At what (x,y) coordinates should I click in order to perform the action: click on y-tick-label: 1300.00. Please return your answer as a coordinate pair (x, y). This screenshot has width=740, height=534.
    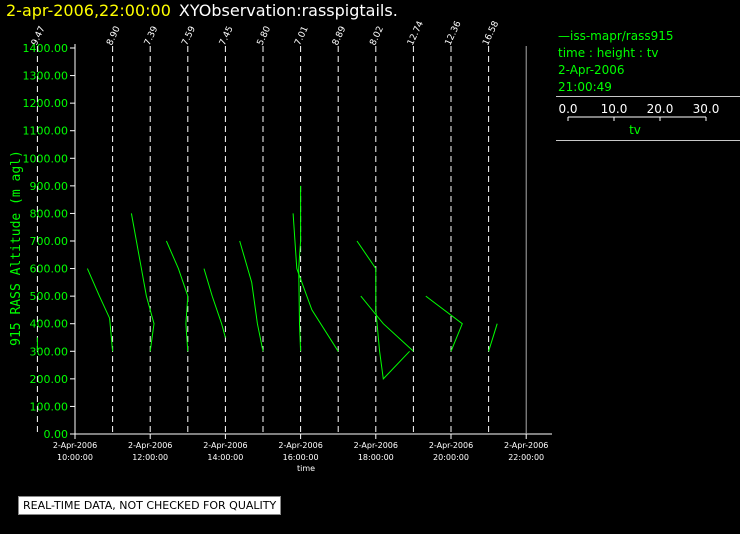
    Looking at the image, I should click on (46, 76).